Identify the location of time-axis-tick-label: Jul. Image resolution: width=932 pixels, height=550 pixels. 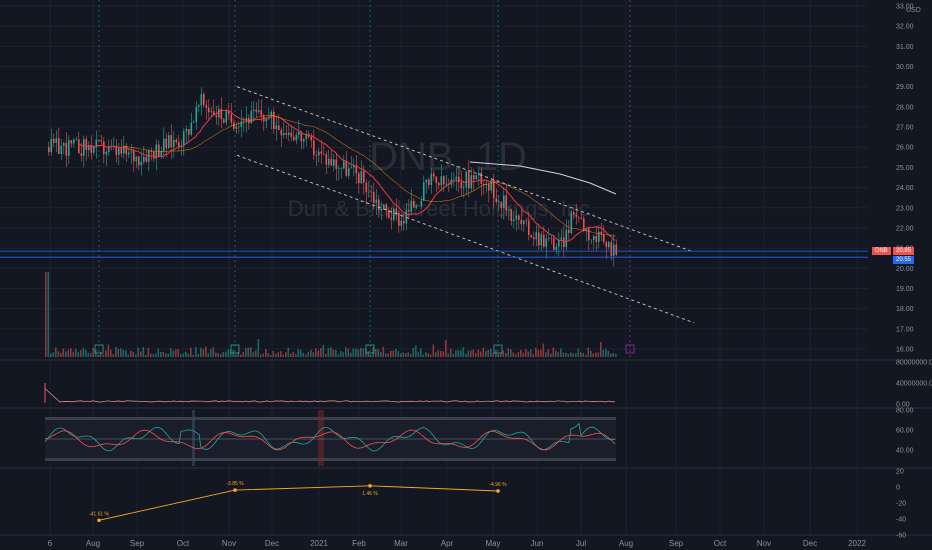
(581, 543).